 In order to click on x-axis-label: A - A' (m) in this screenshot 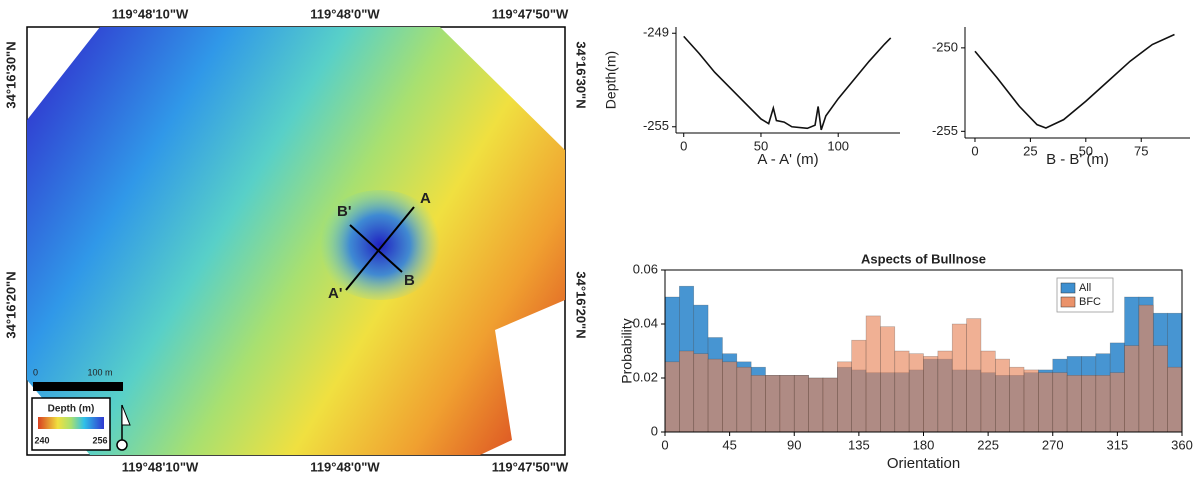, I will do `click(787, 159)`.